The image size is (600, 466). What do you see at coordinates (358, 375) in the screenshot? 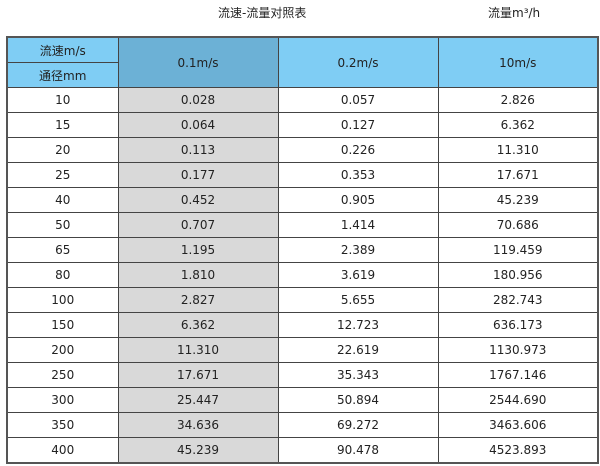
I see `flow-cell: 35.343` at bounding box center [358, 375].